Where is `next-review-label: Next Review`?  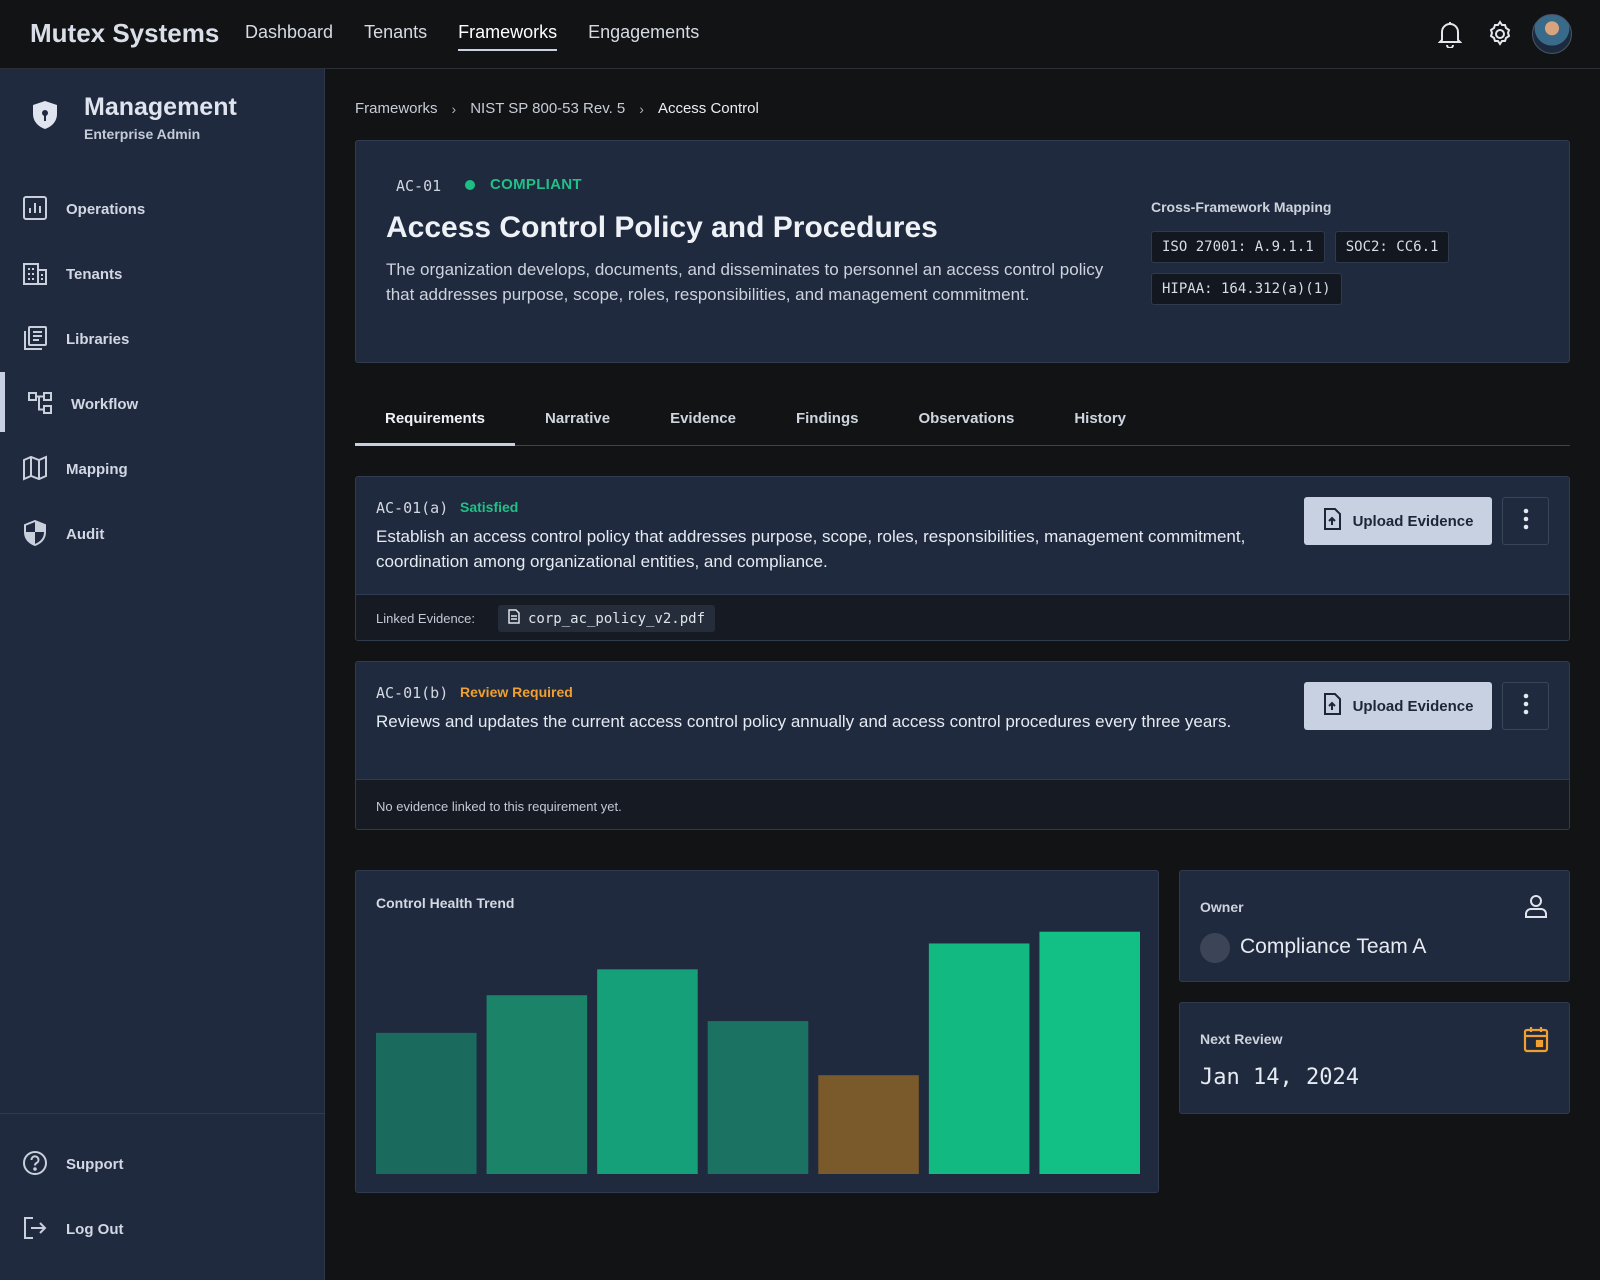
next-review-label: Next Review is located at coordinates (1241, 1039).